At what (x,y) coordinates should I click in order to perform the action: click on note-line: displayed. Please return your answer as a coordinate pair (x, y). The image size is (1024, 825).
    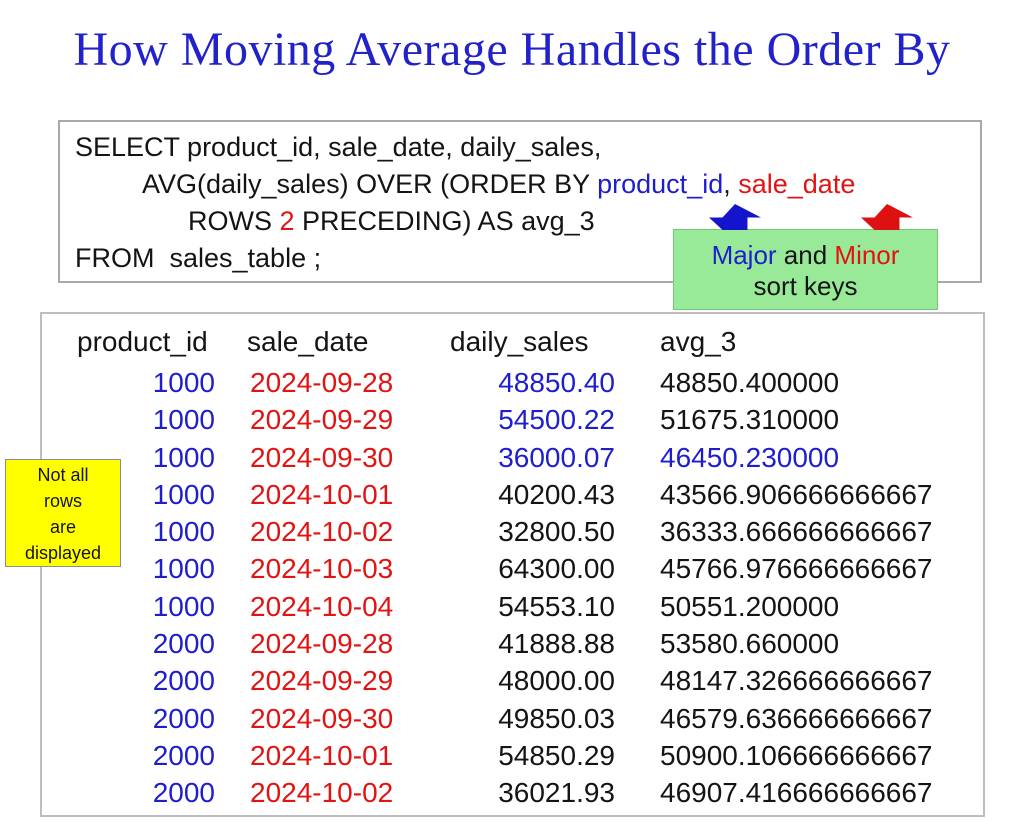
    Looking at the image, I should click on (63, 553).